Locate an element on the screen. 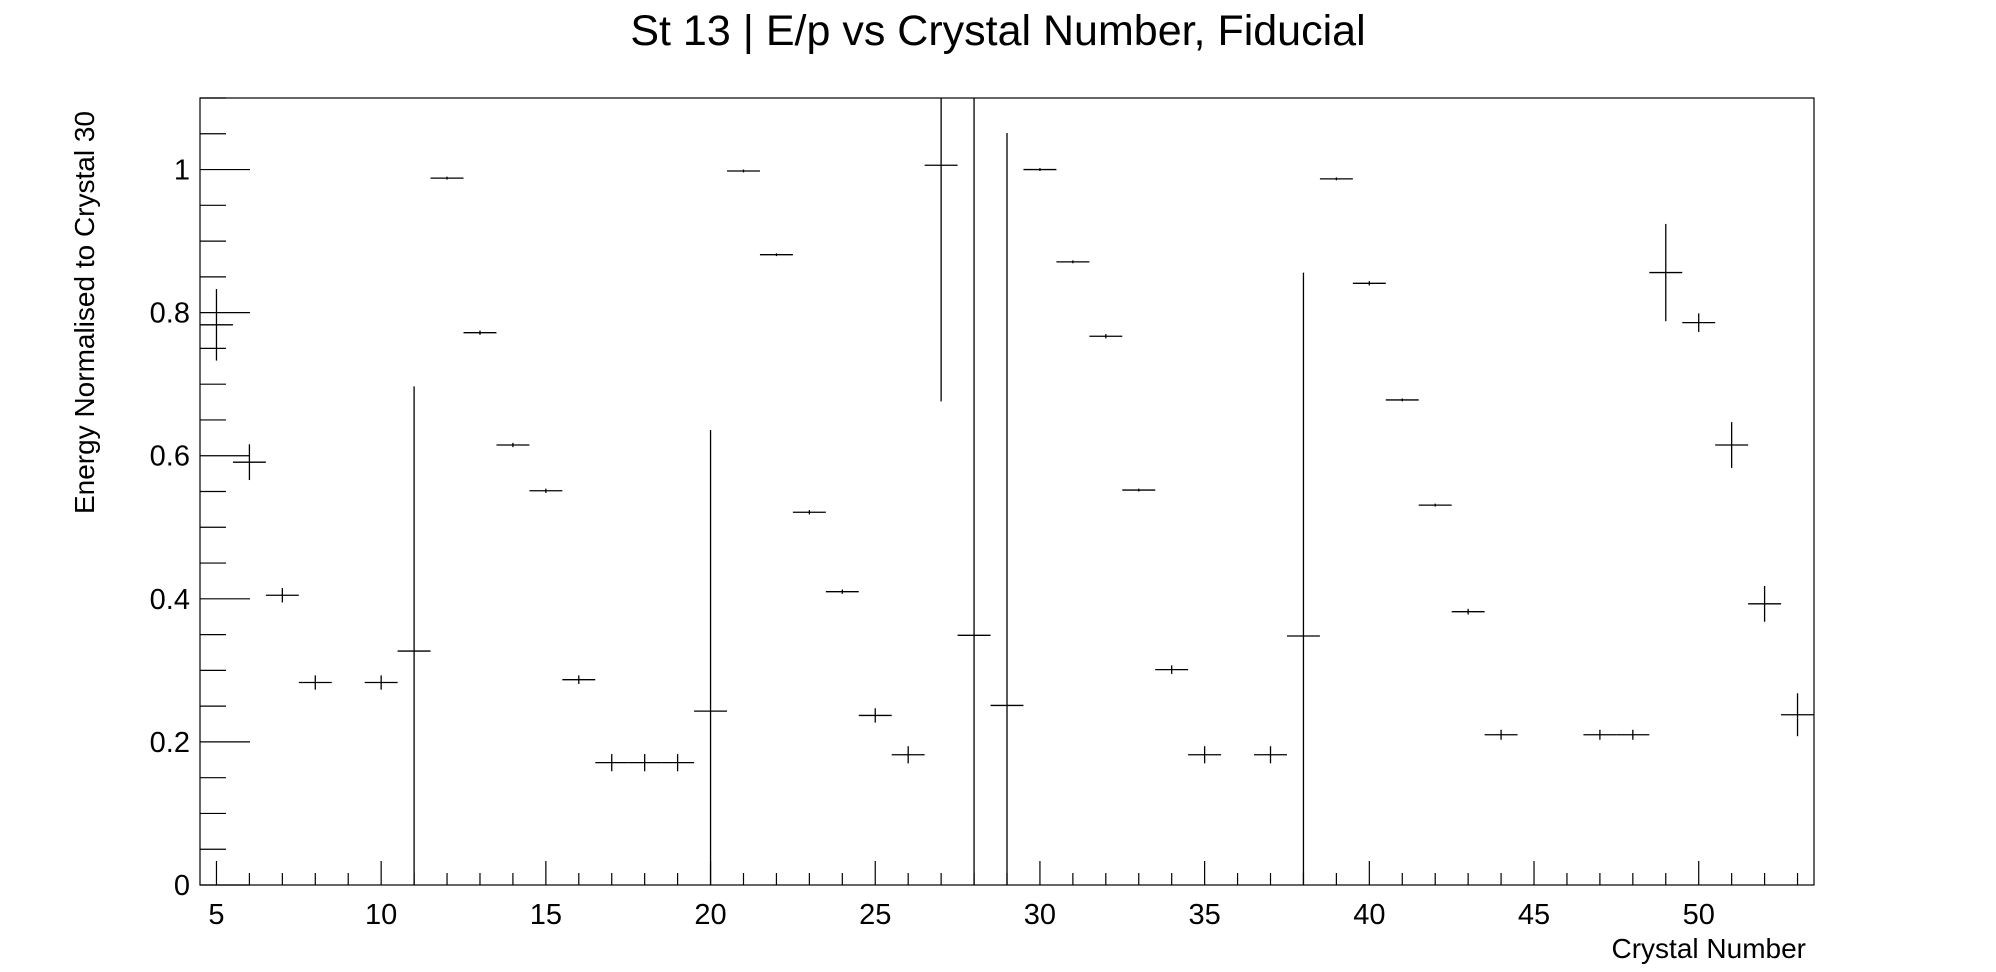  y-axis-label: Energy Normalised to Crystal 30 is located at coordinates (84, 312).